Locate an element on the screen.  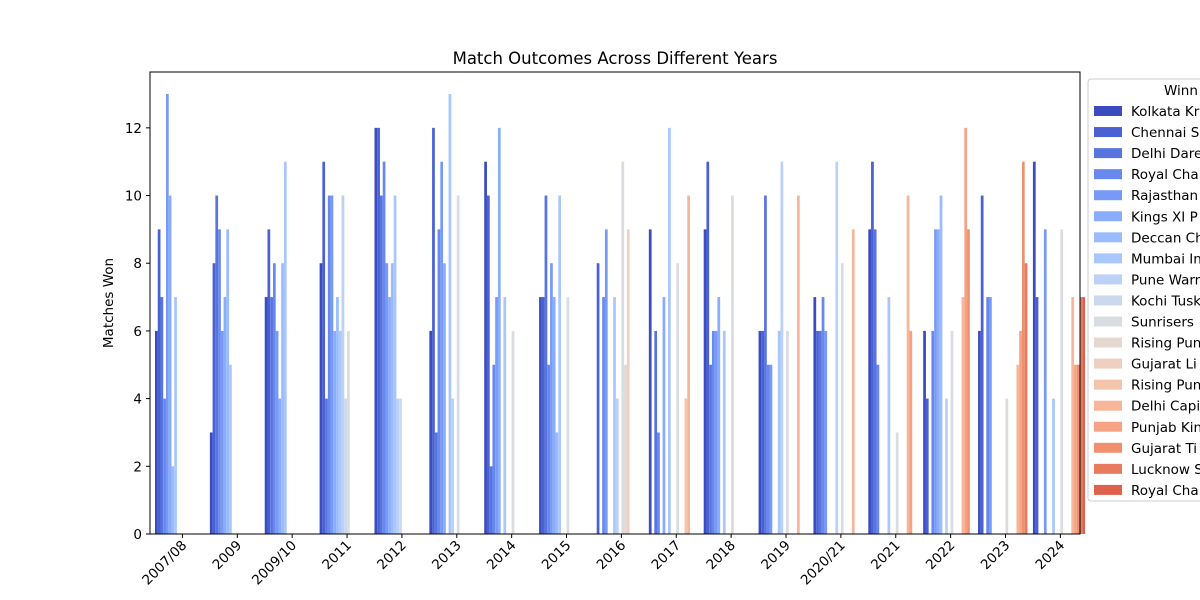
y-tick-label: 6 is located at coordinates (137, 332).